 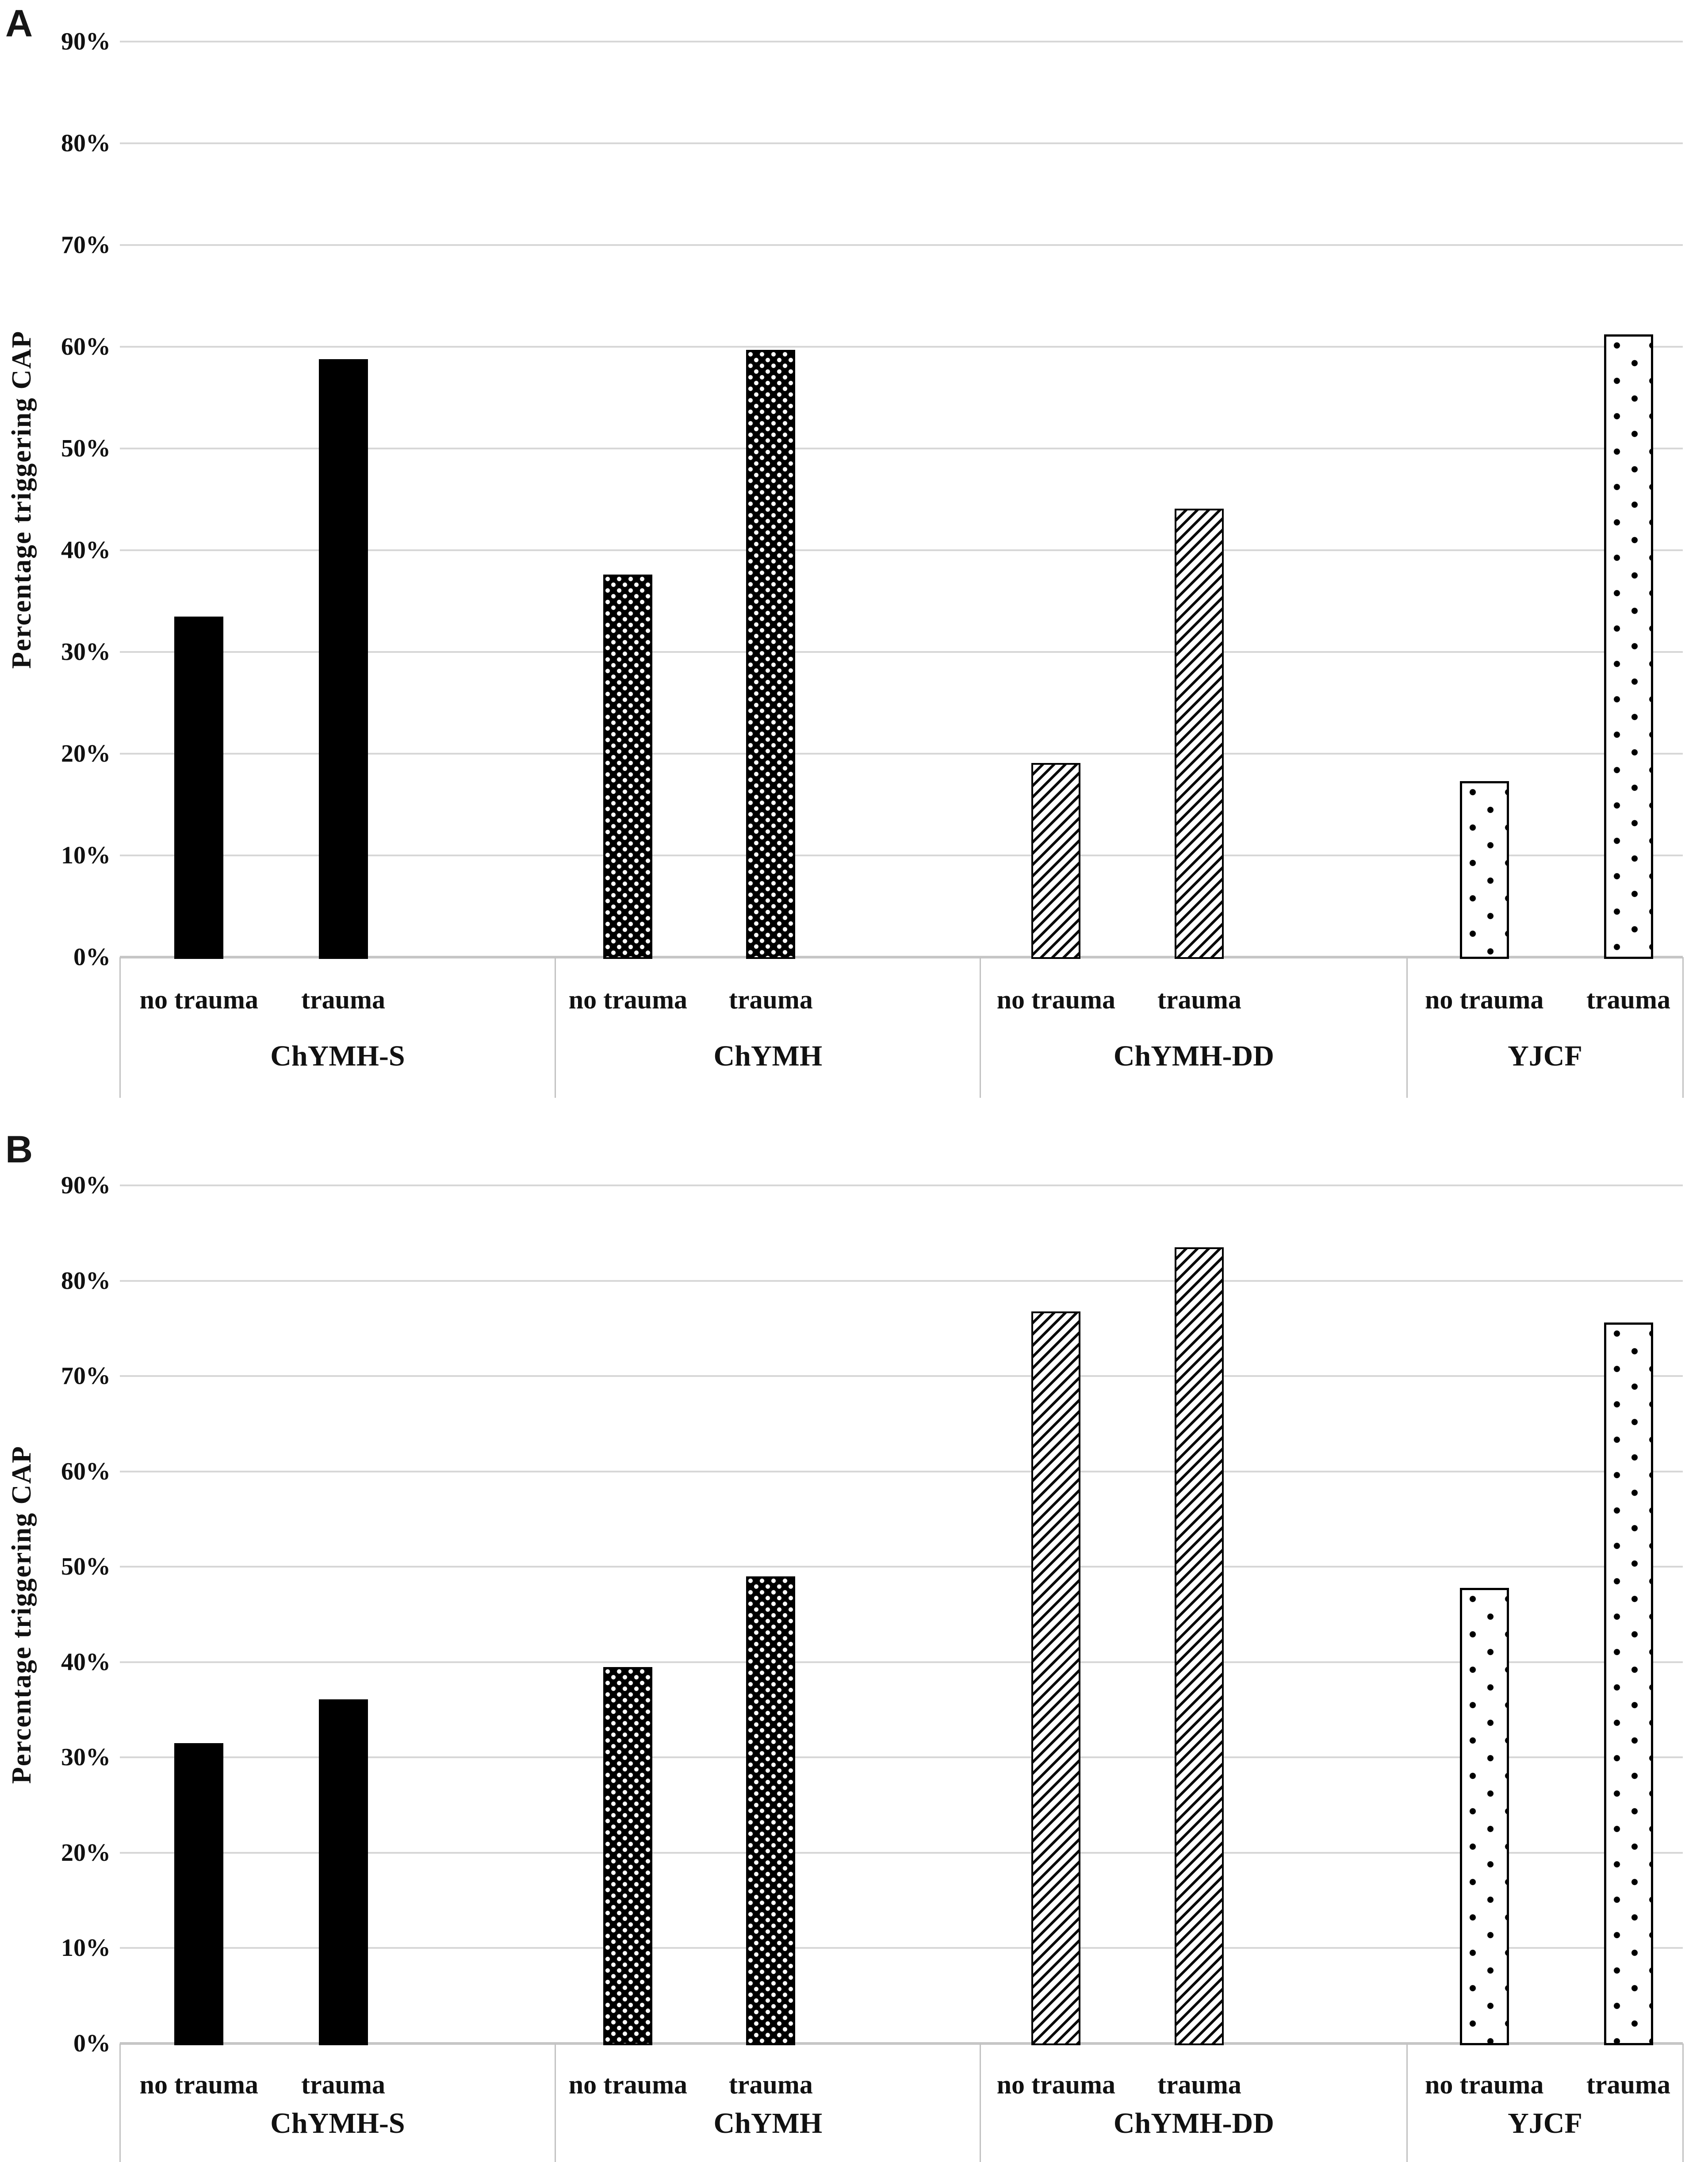 What do you see at coordinates (771, 654) in the screenshot?
I see `bar-a-chymh-trauma` at bounding box center [771, 654].